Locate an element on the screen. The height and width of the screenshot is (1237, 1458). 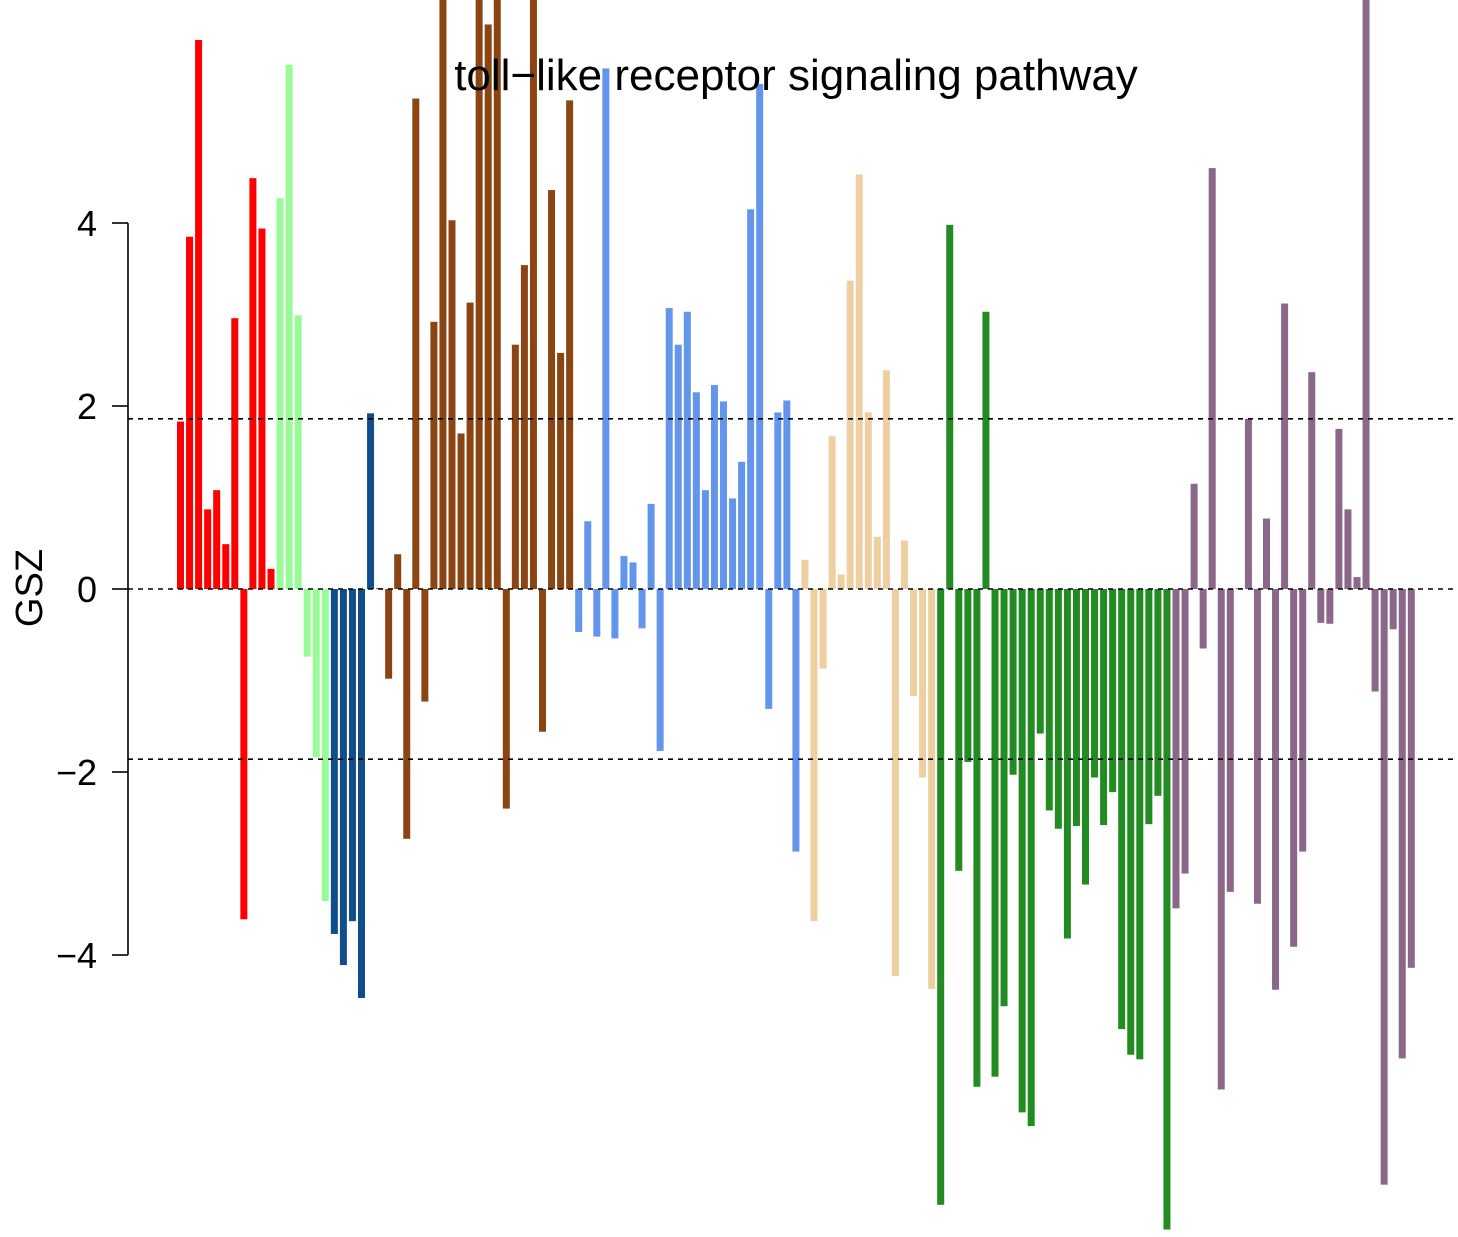
y-tick-label-5: 4 is located at coordinates (87, 223).